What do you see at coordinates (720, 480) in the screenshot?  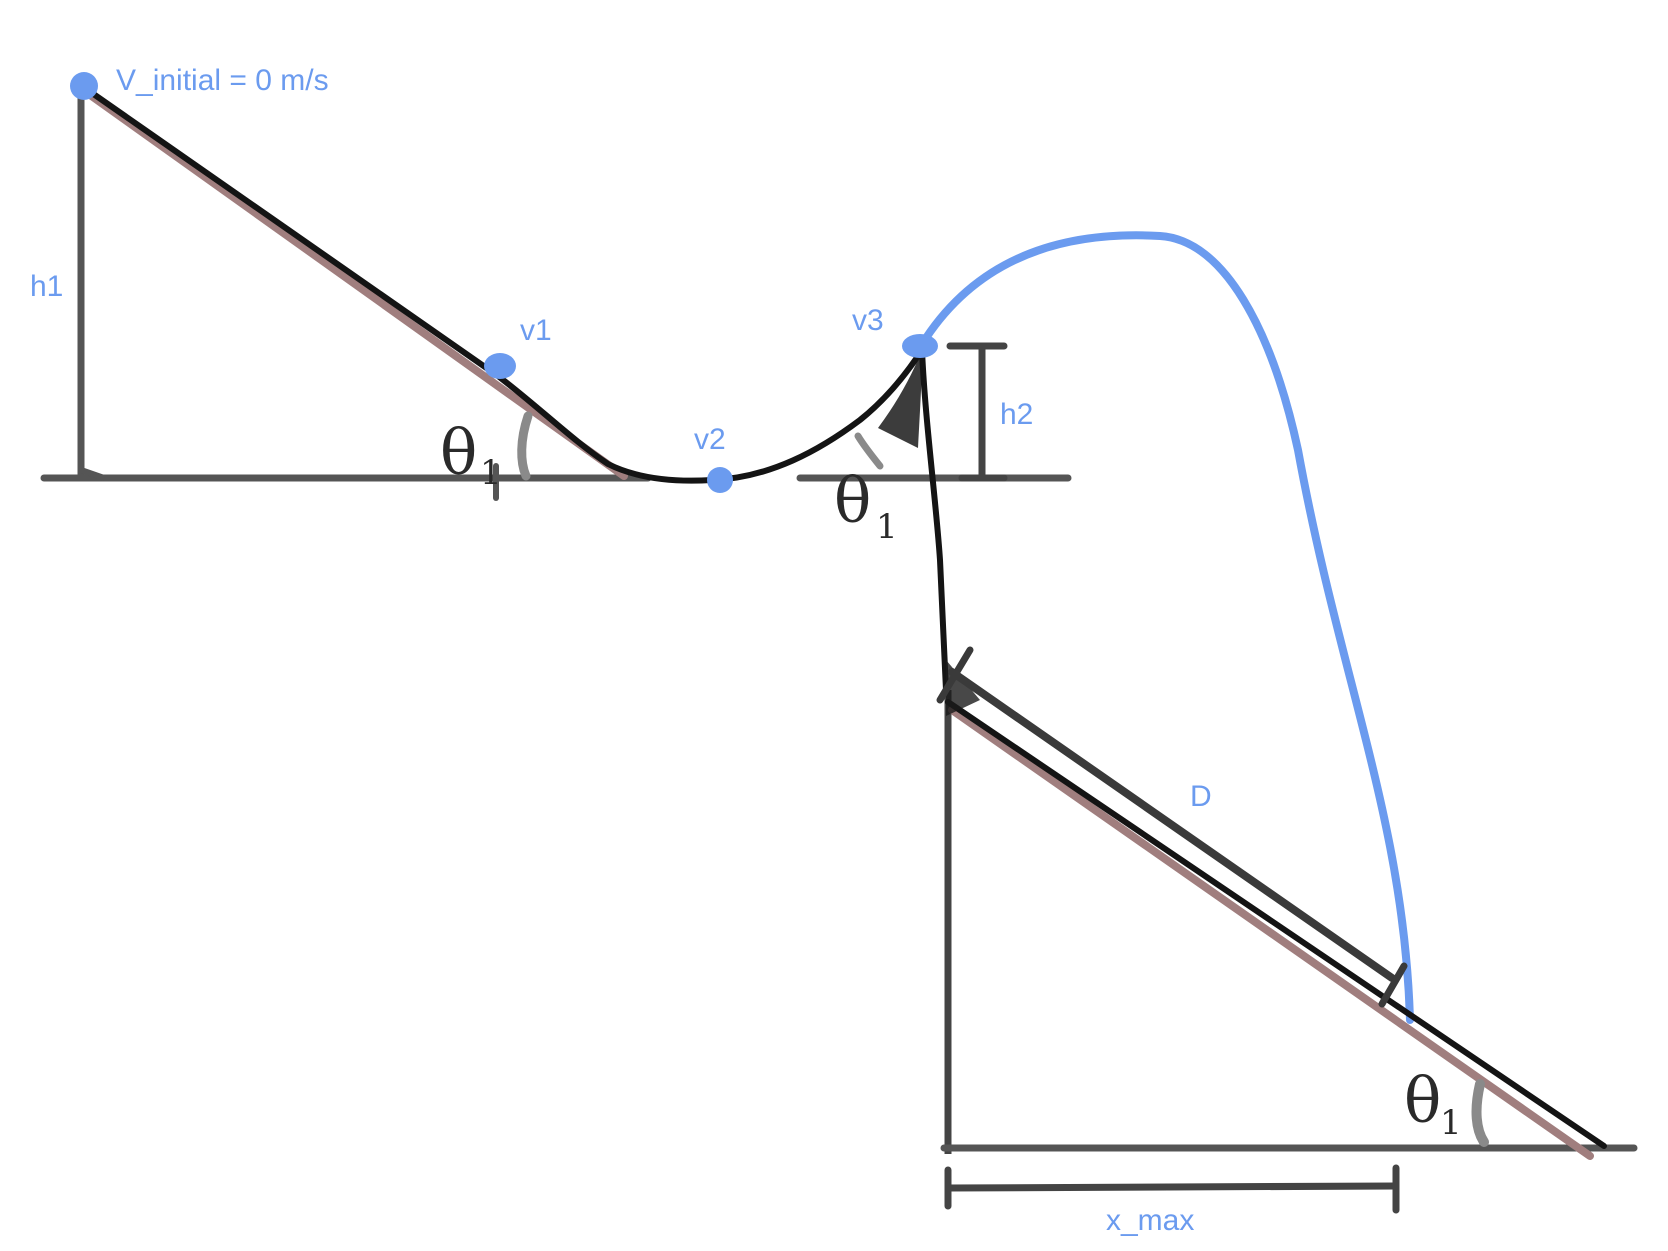 I see `v2-point` at bounding box center [720, 480].